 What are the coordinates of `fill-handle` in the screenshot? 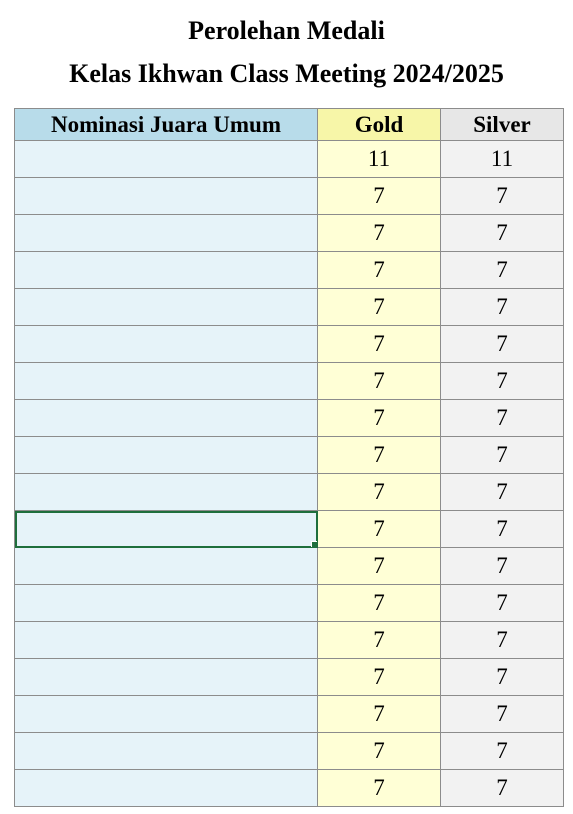 It's located at (314, 544).